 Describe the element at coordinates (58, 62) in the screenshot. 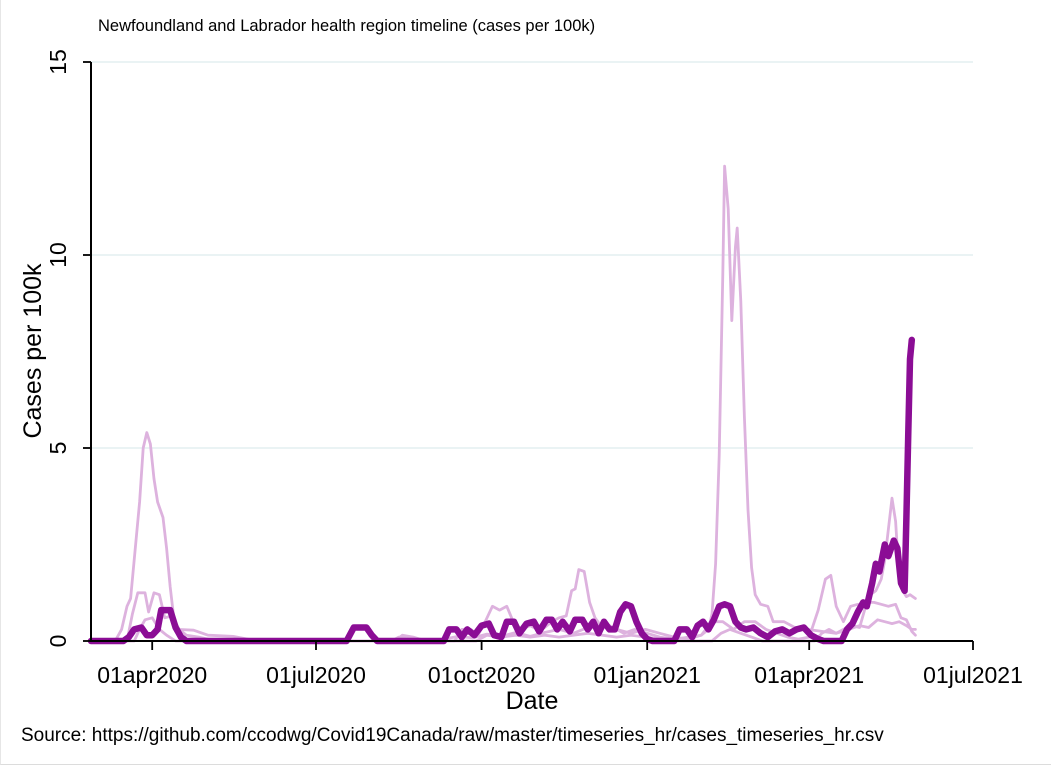

I see `y-tick-label-15: 15` at that location.